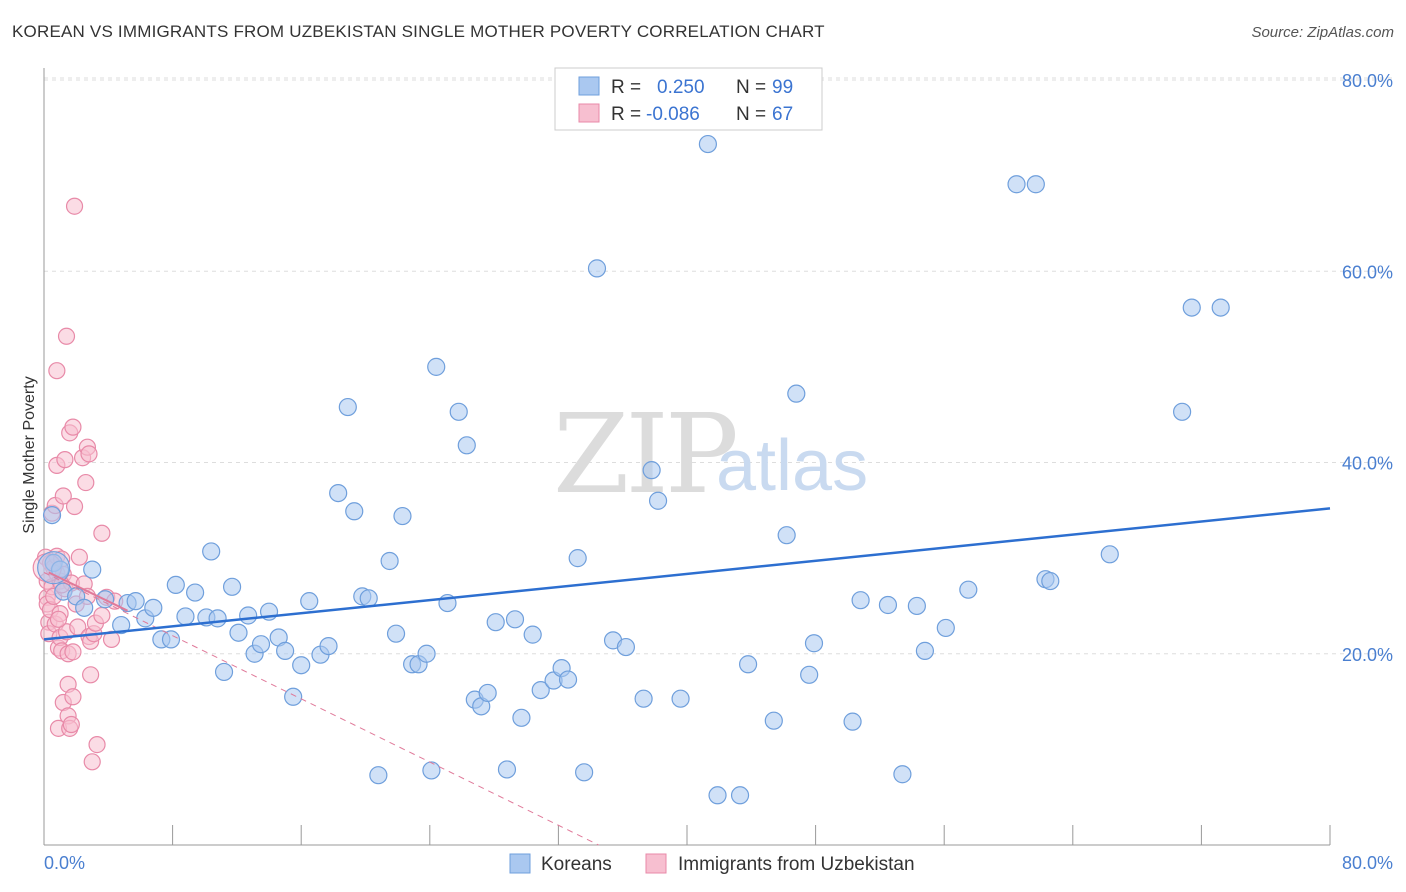 The width and height of the screenshot is (1406, 892). I want to click on legend-swatch-koreans, so click(589, 86).